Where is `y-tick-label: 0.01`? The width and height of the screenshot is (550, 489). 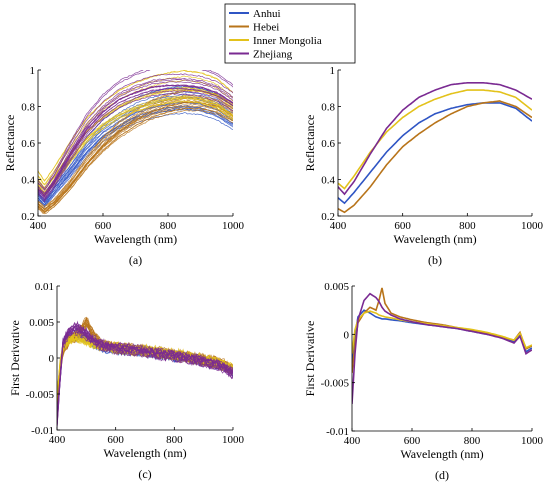
y-tick-label: 0.01 is located at coordinates (44, 287).